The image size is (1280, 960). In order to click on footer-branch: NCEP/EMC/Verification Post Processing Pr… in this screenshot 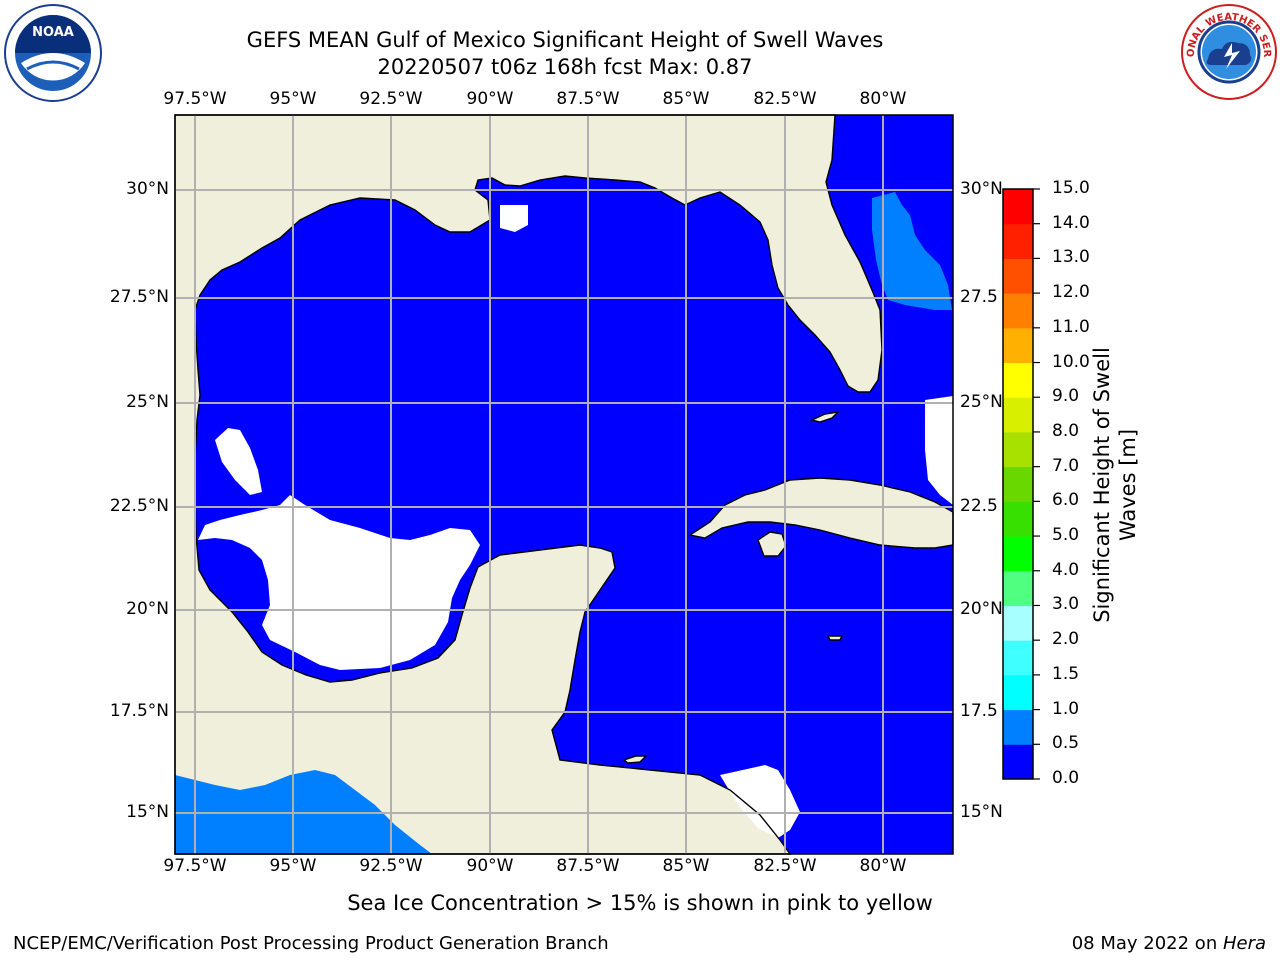, I will do `click(311, 943)`.